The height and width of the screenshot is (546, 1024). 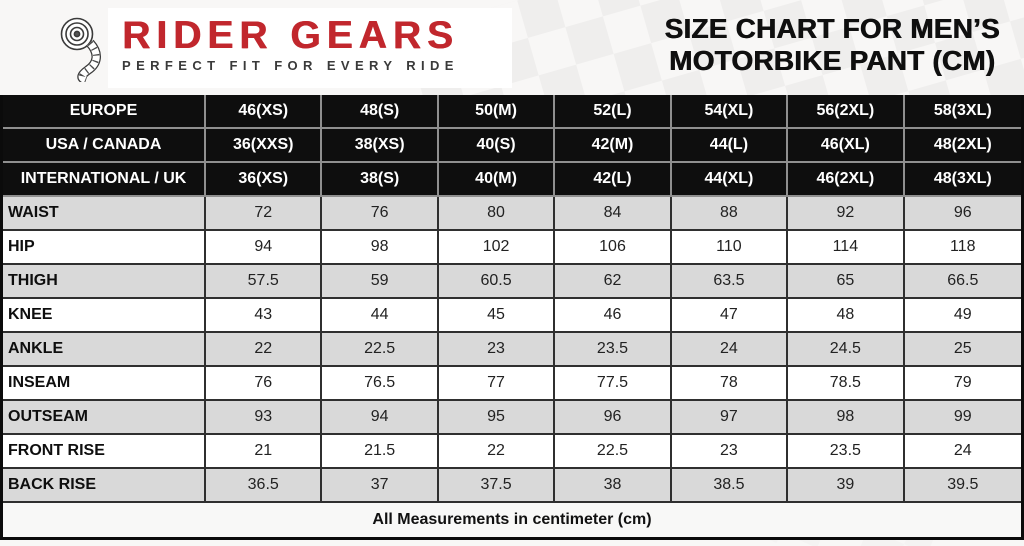 What do you see at coordinates (380, 282) in the screenshot?
I see `measurement-value-cell: 59` at bounding box center [380, 282].